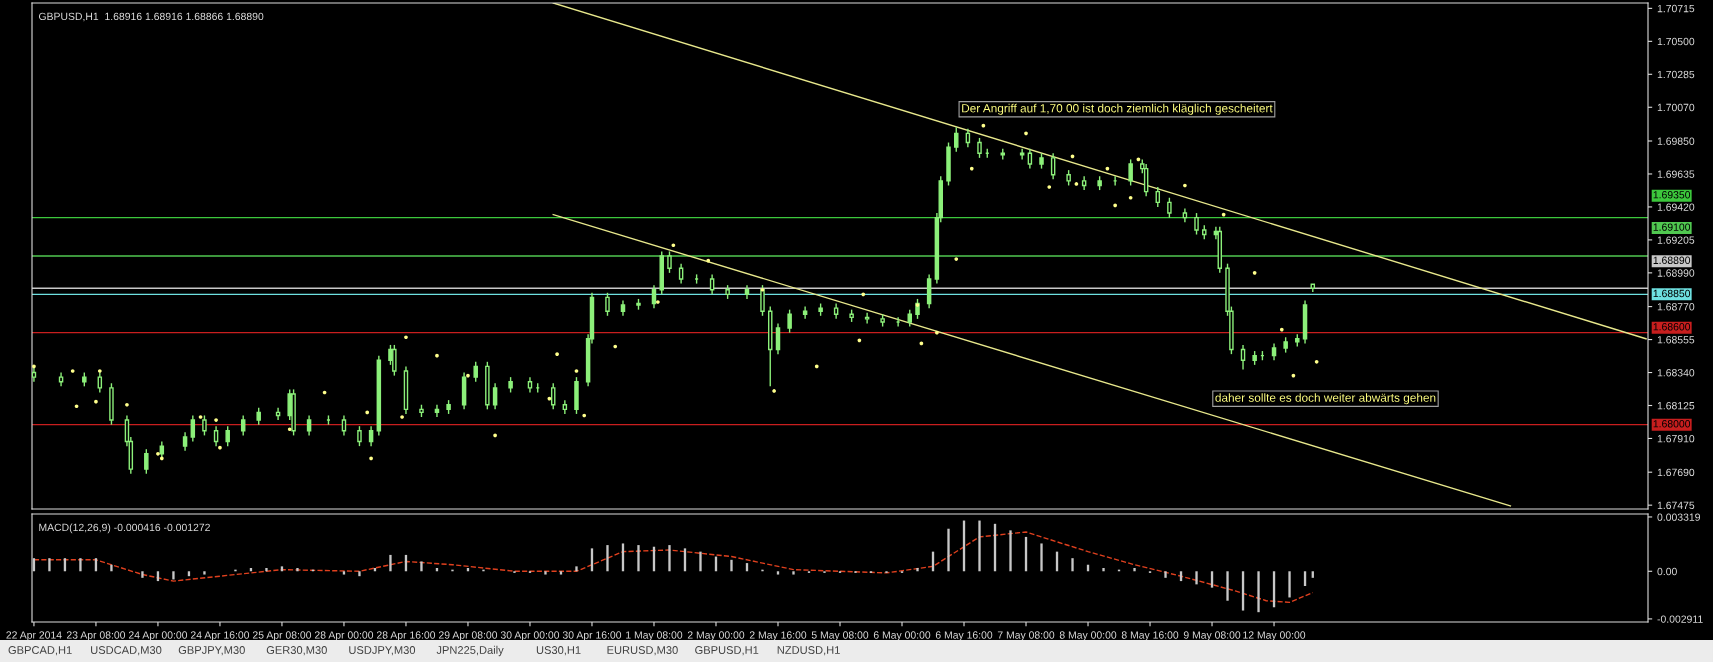  I want to click on text: US30,H1, so click(558, 651).